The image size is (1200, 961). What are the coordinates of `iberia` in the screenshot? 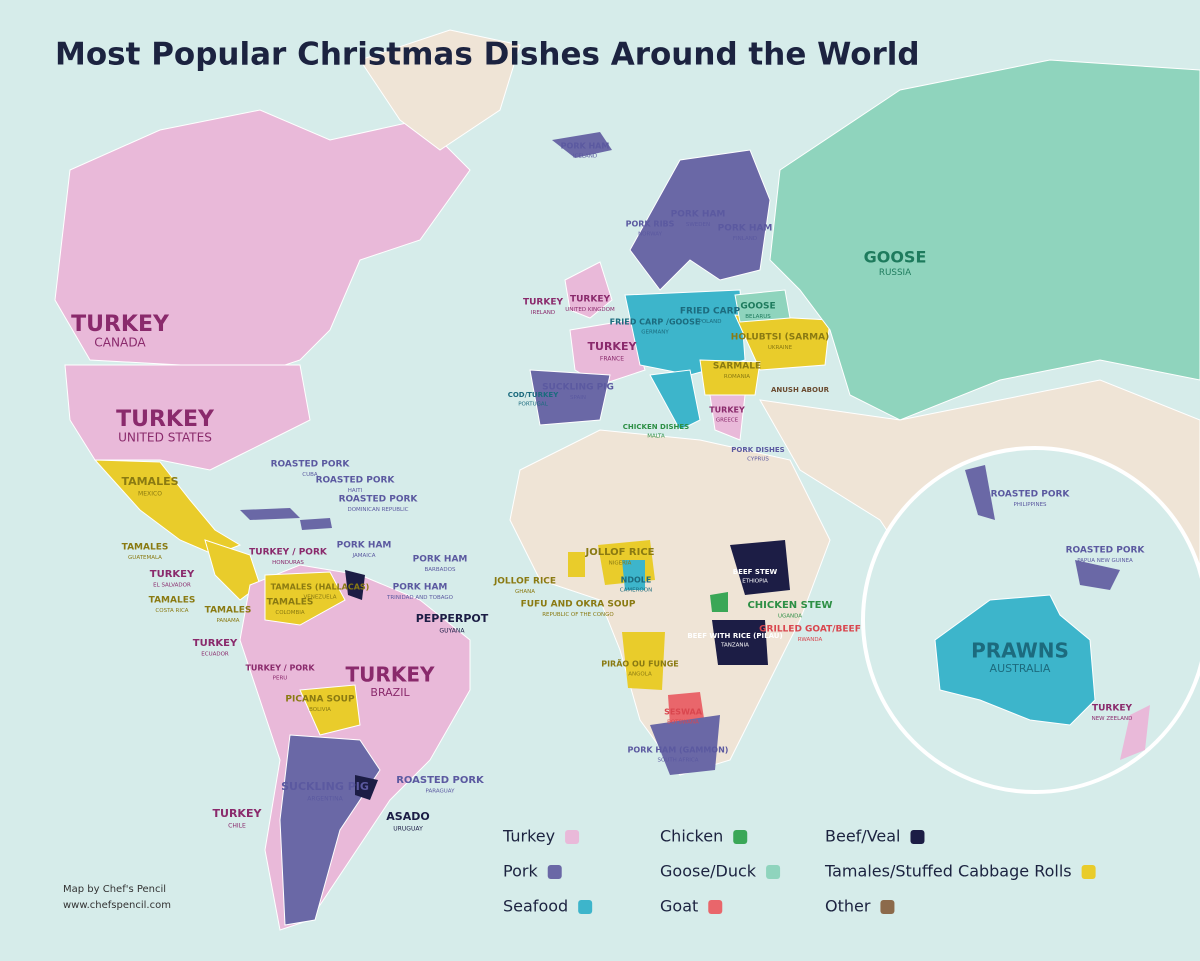 It's located at (570, 397).